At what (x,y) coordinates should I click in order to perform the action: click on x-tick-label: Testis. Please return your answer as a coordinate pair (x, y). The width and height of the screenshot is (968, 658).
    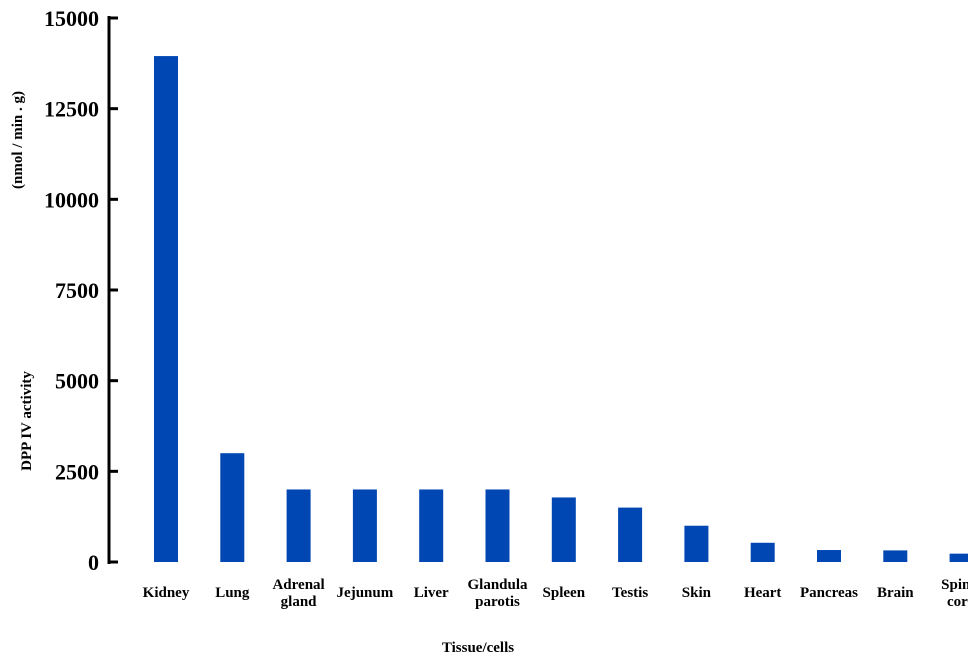
    Looking at the image, I should click on (630, 593).